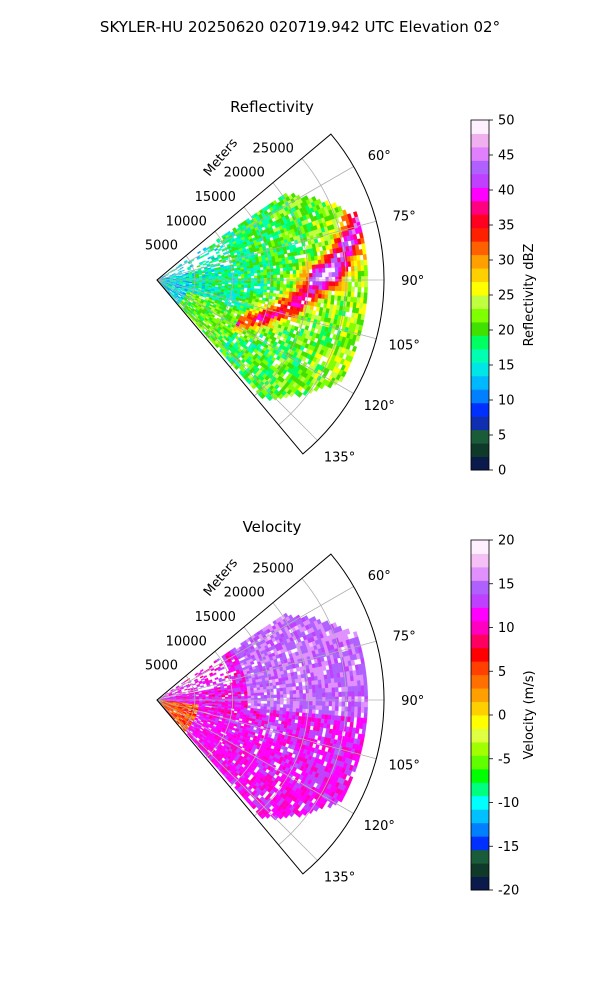 The width and height of the screenshot is (600, 1000). Describe the element at coordinates (404, 766) in the screenshot. I see `angular-tick-label: 105°` at that location.